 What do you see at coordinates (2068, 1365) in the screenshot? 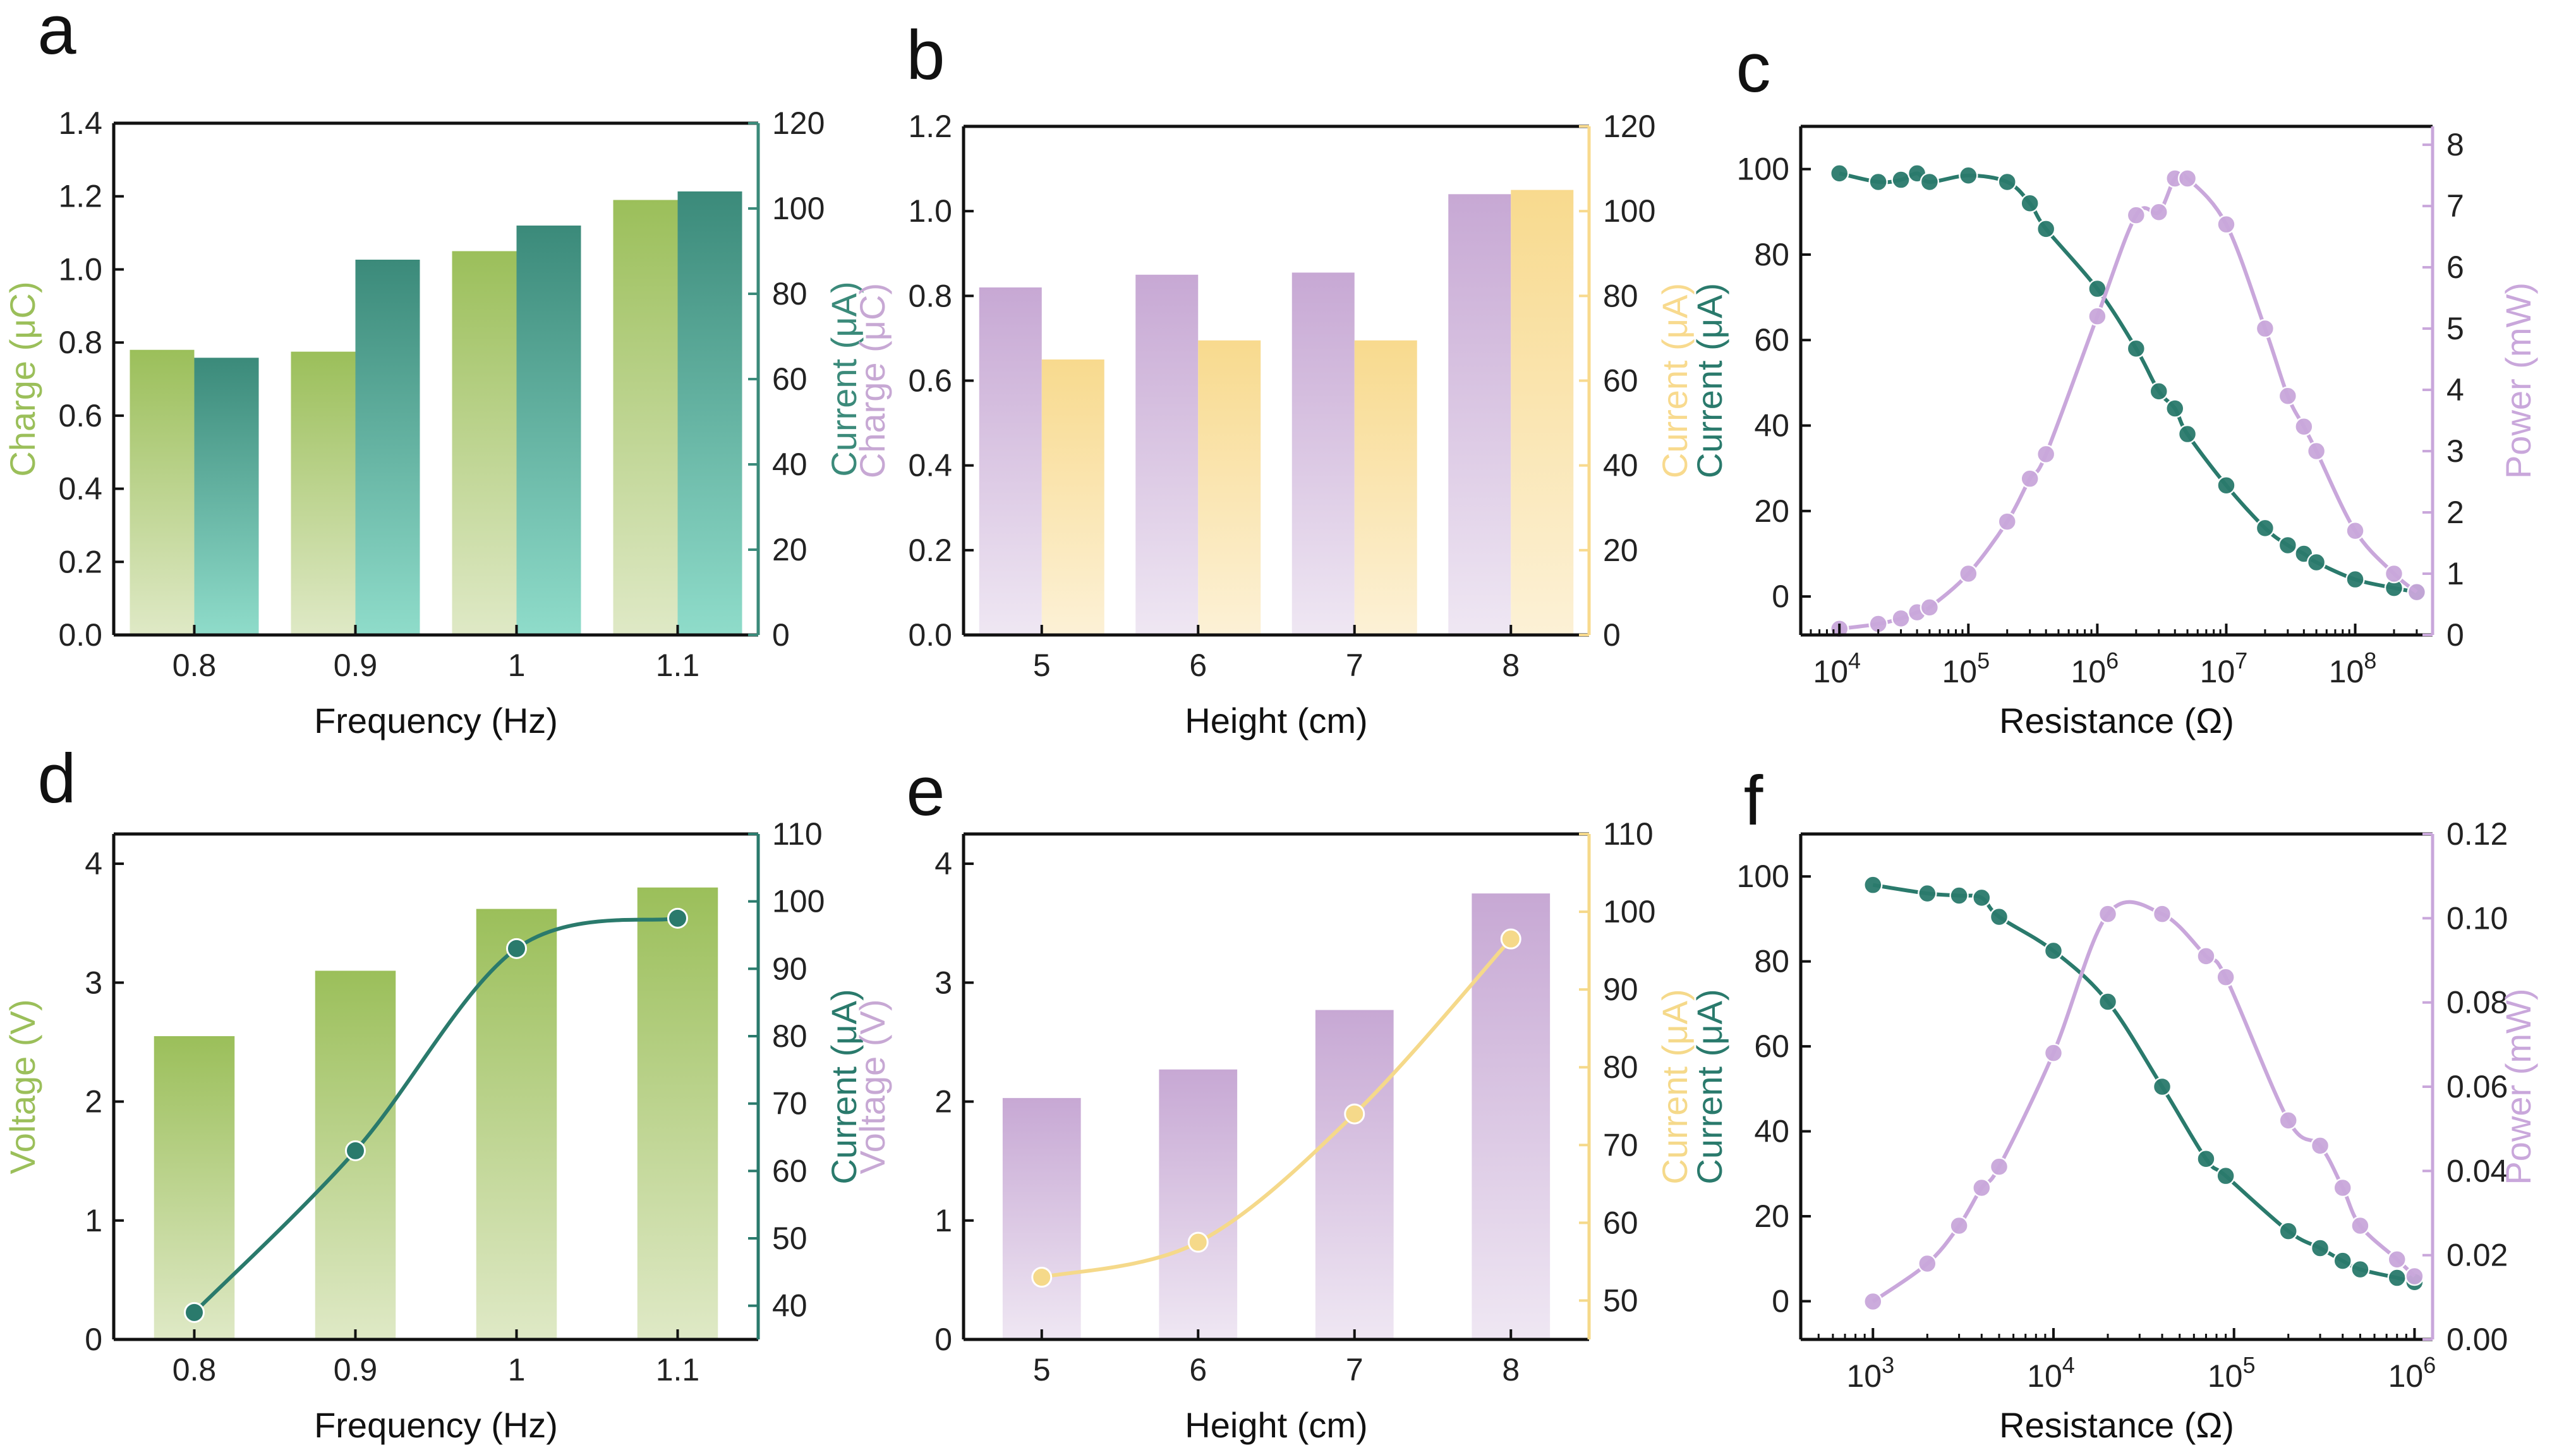
I see `tick-exponent: 4` at bounding box center [2068, 1365].